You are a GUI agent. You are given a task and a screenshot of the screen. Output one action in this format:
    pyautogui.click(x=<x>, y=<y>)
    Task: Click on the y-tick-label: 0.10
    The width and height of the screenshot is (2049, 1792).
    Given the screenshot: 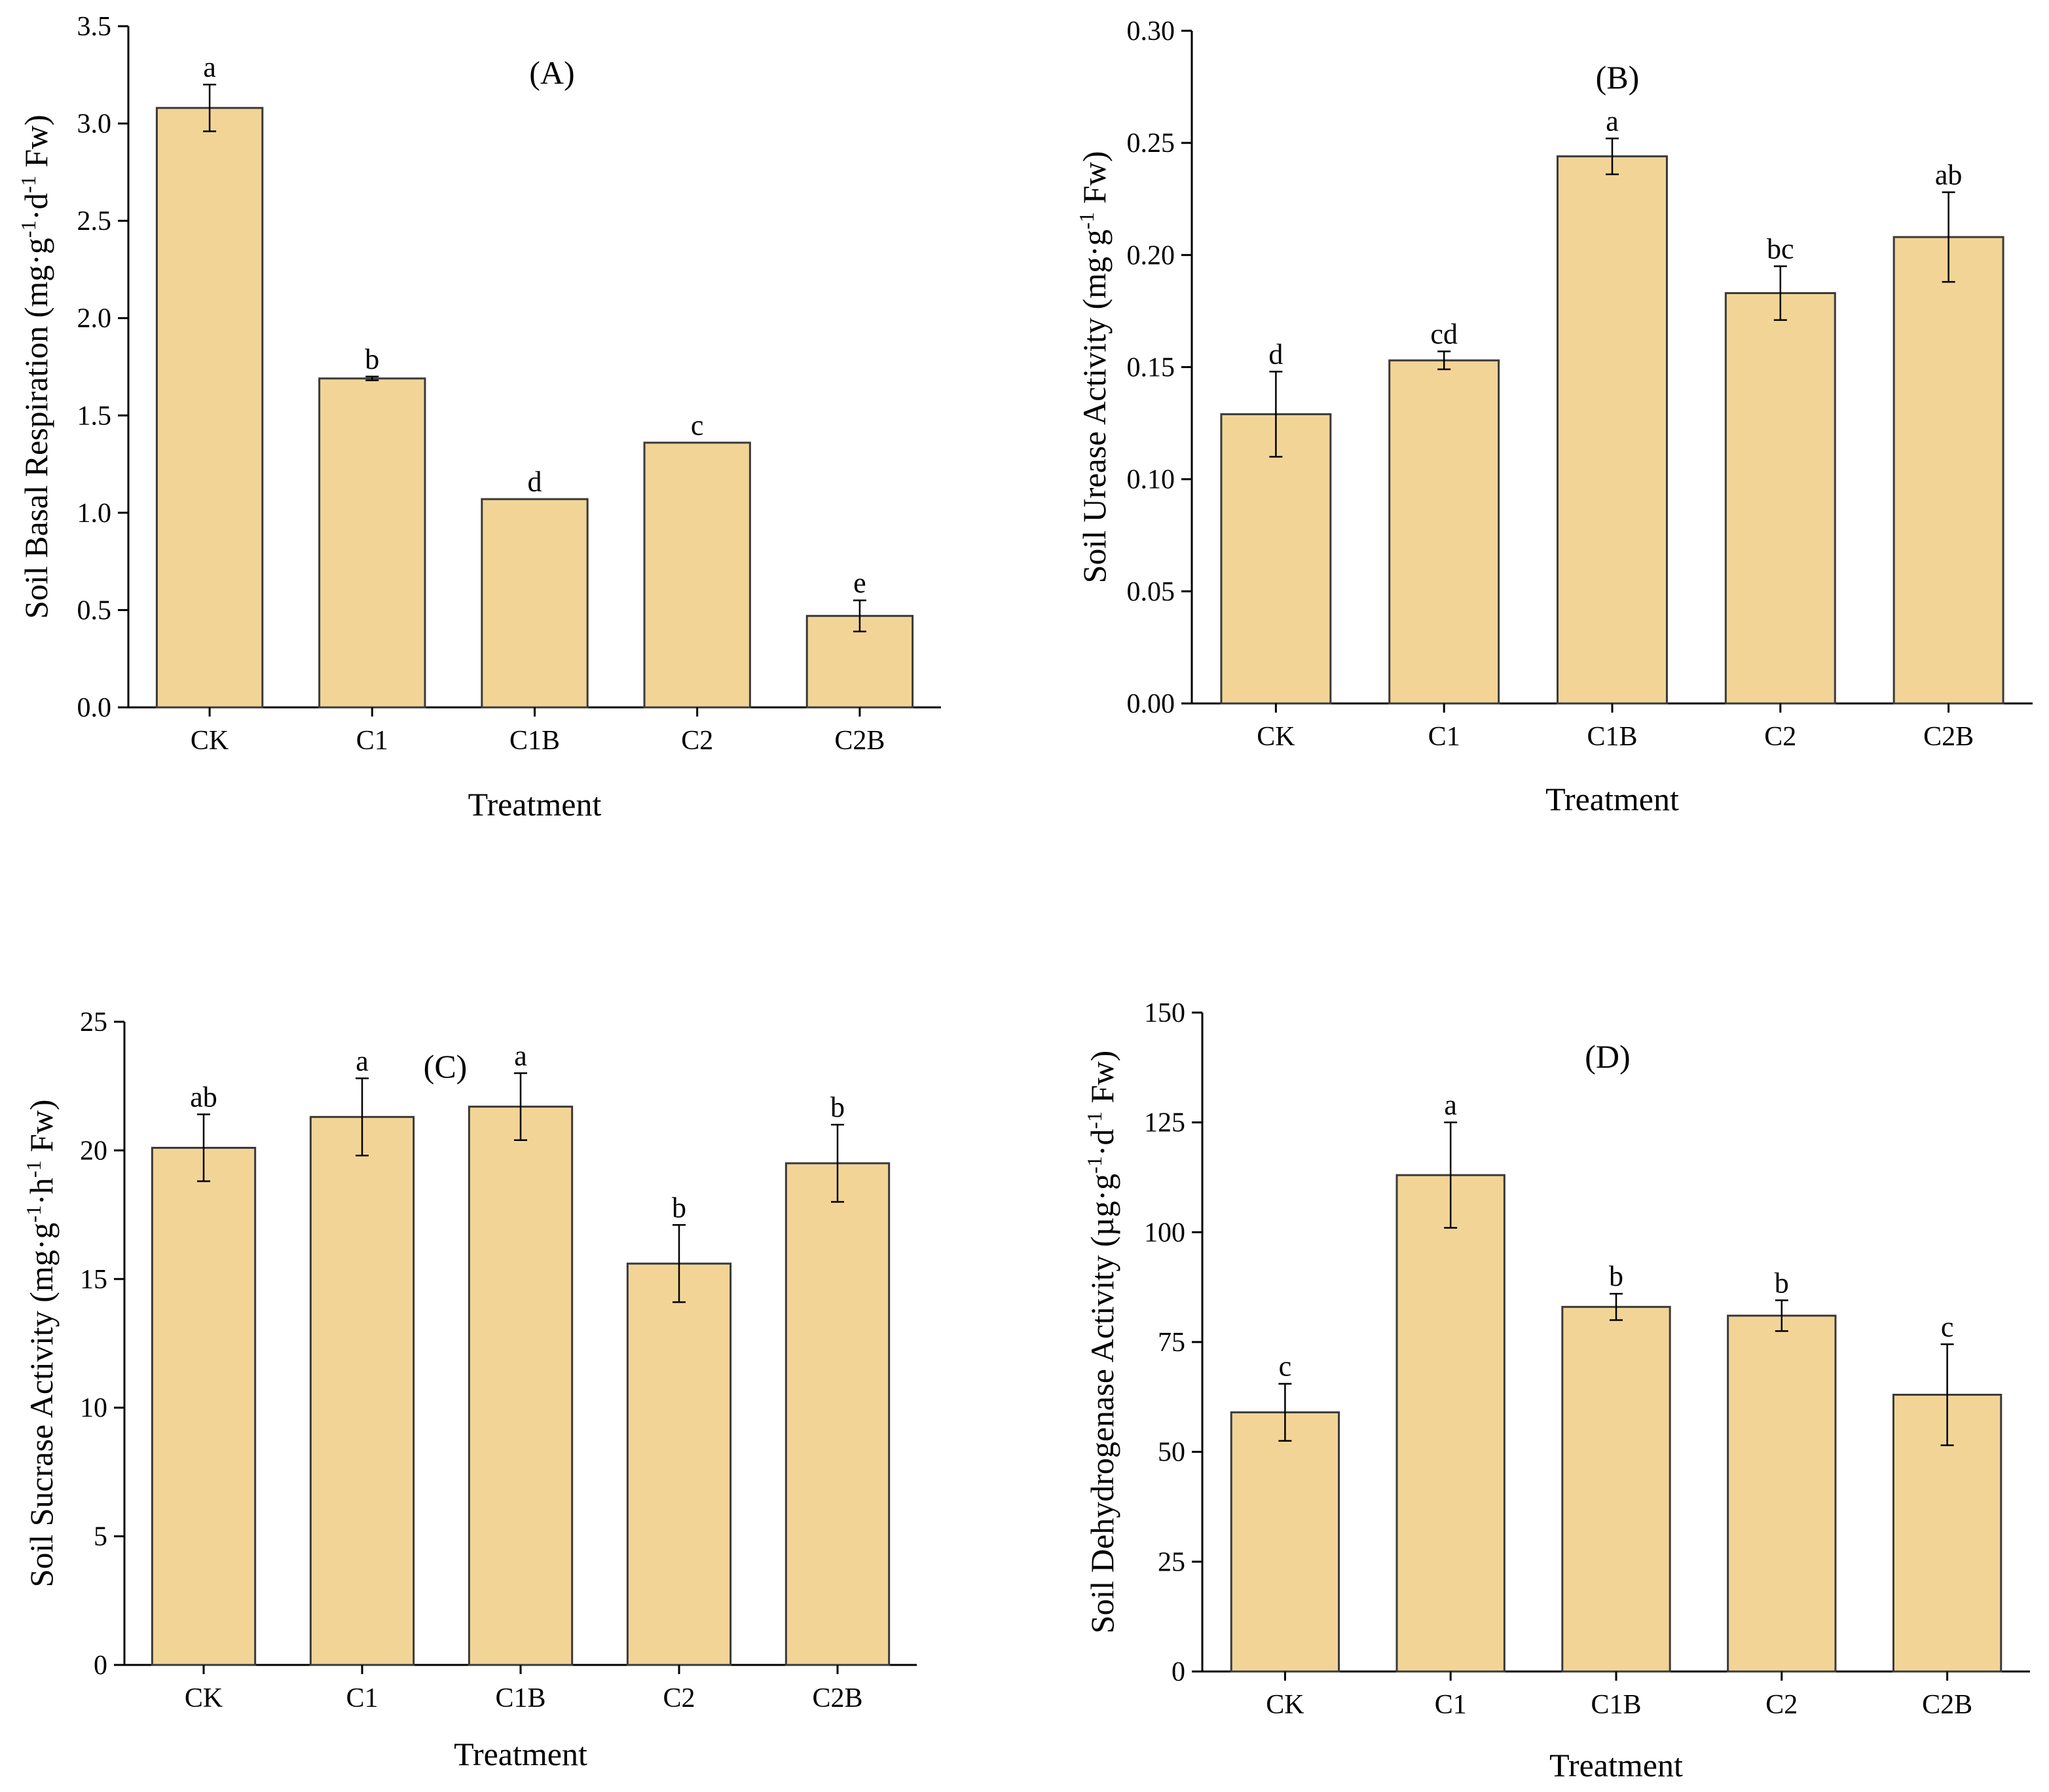 What is the action you would take?
    pyautogui.click(x=1151, y=480)
    